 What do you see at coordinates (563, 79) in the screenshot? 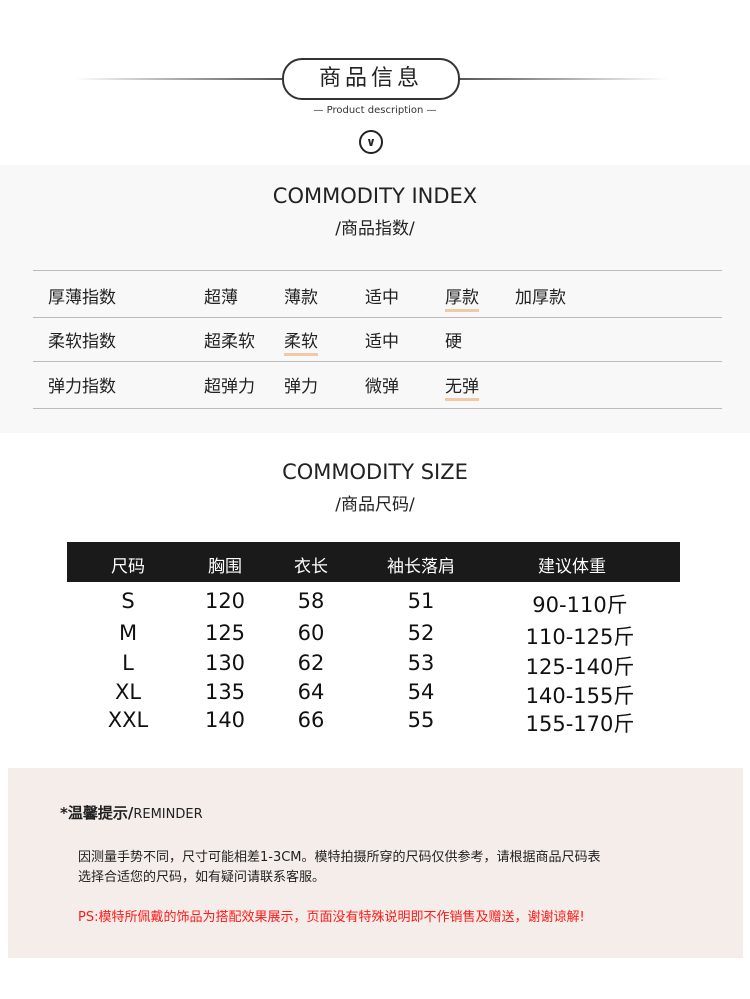
I see `divider-right` at bounding box center [563, 79].